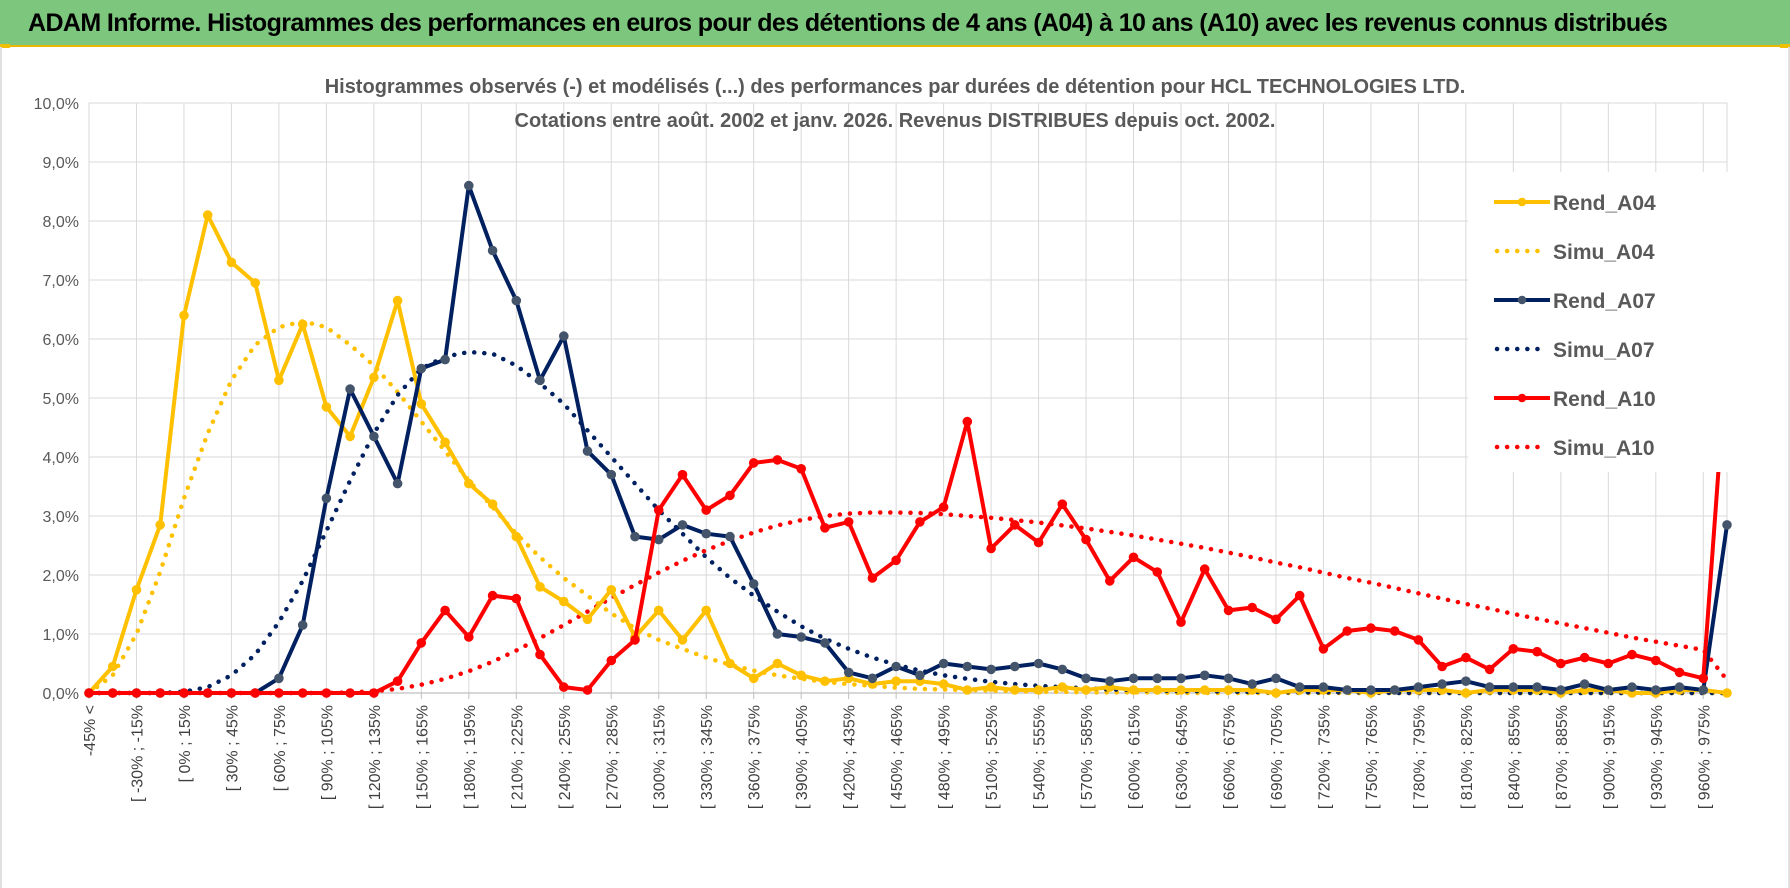 Image resolution: width=1790 pixels, height=888 pixels. Describe the element at coordinates (61, 576) in the screenshot. I see `y-tick-label: 2,0%` at that location.